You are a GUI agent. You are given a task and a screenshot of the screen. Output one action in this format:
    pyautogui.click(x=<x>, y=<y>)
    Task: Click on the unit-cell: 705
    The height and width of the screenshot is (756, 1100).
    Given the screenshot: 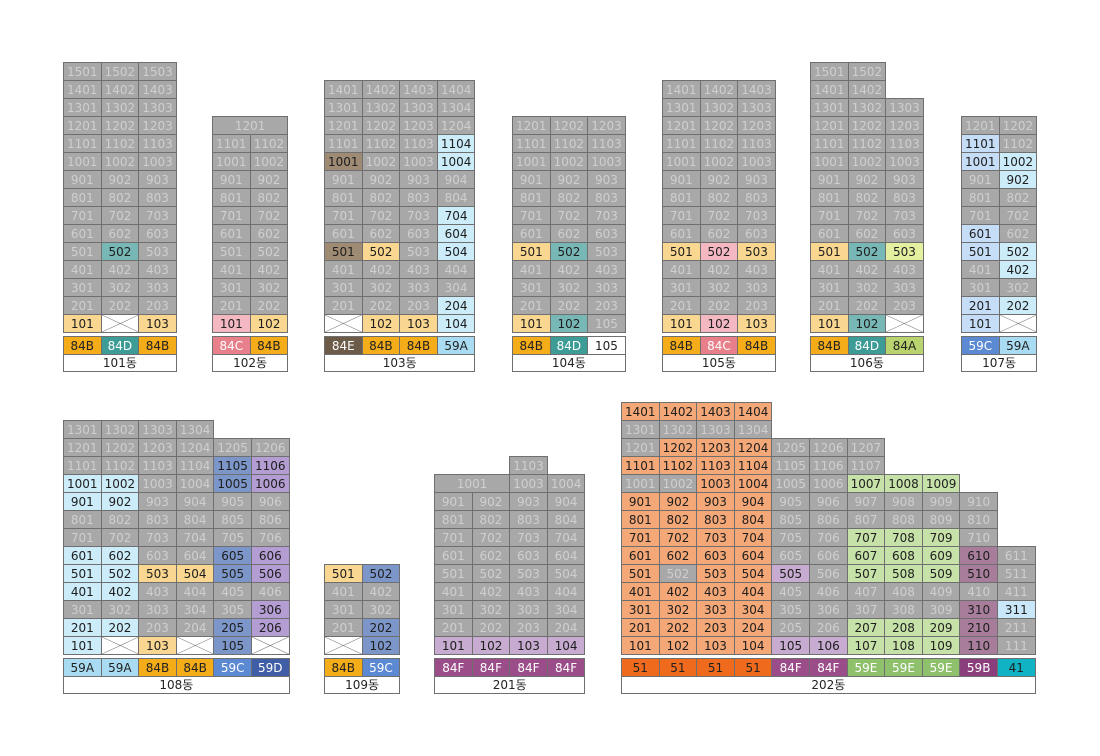 What is the action you would take?
    pyautogui.click(x=232, y=537)
    